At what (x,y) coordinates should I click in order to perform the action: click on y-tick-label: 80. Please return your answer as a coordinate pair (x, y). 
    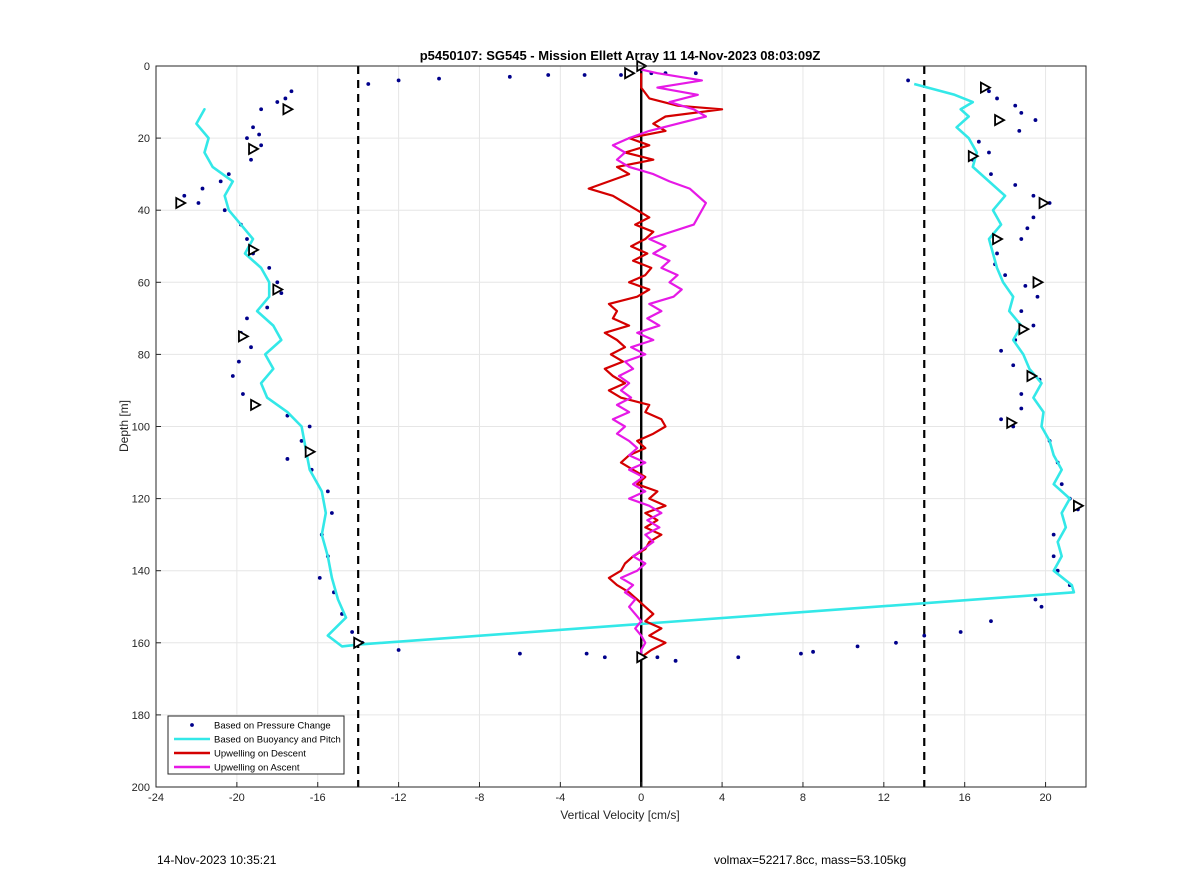
    Looking at the image, I should click on (144, 355).